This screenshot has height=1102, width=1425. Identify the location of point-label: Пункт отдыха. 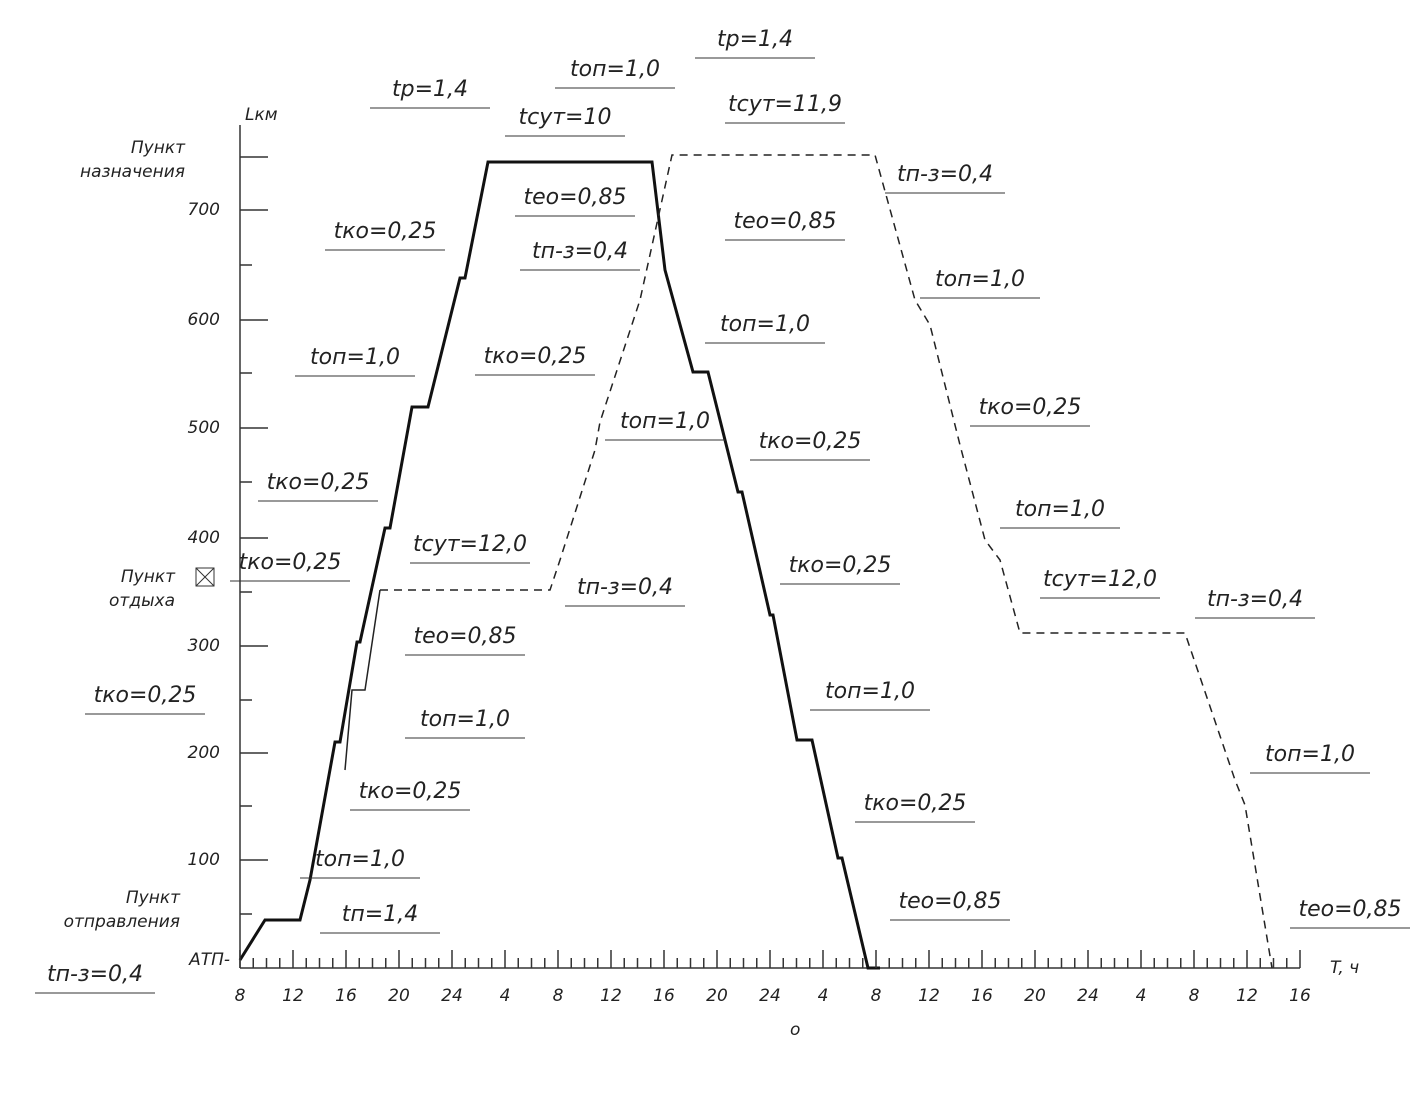
(142, 589).